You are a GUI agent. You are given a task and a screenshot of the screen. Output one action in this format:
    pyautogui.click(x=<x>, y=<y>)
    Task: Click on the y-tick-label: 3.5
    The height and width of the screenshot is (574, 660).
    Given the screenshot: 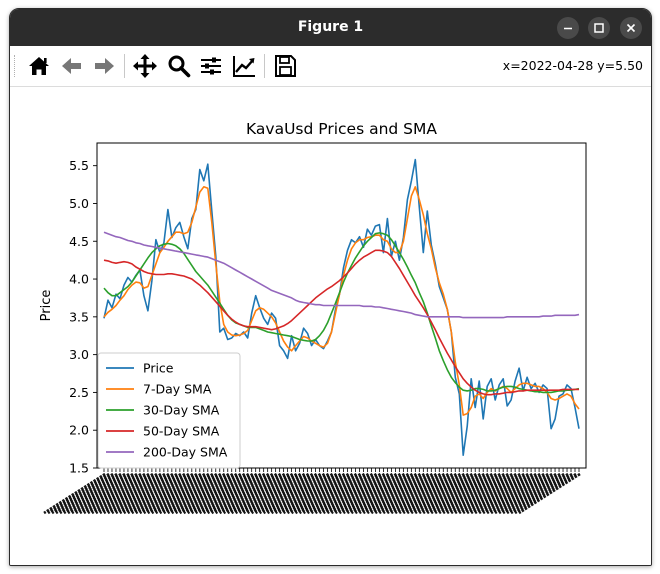 What is the action you would take?
    pyautogui.click(x=79, y=316)
    